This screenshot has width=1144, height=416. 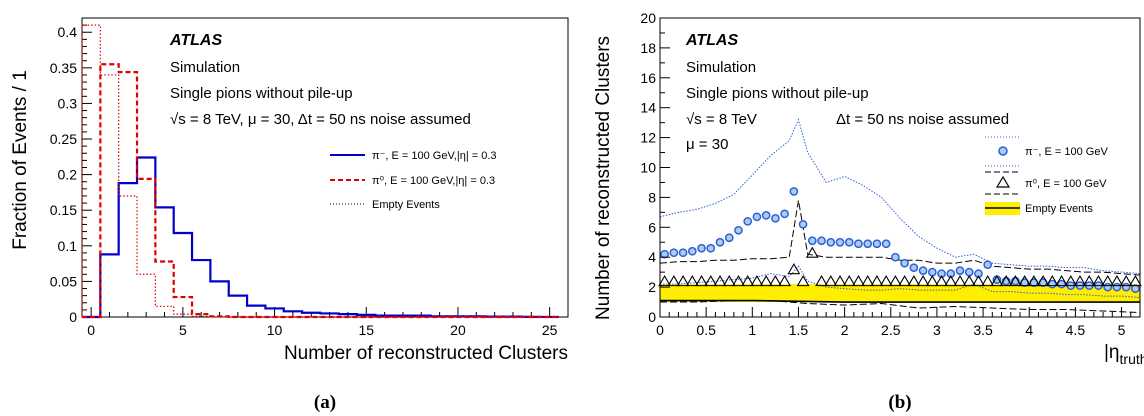 I want to click on panel-b-xtick-label: 0.5, so click(x=706, y=330).